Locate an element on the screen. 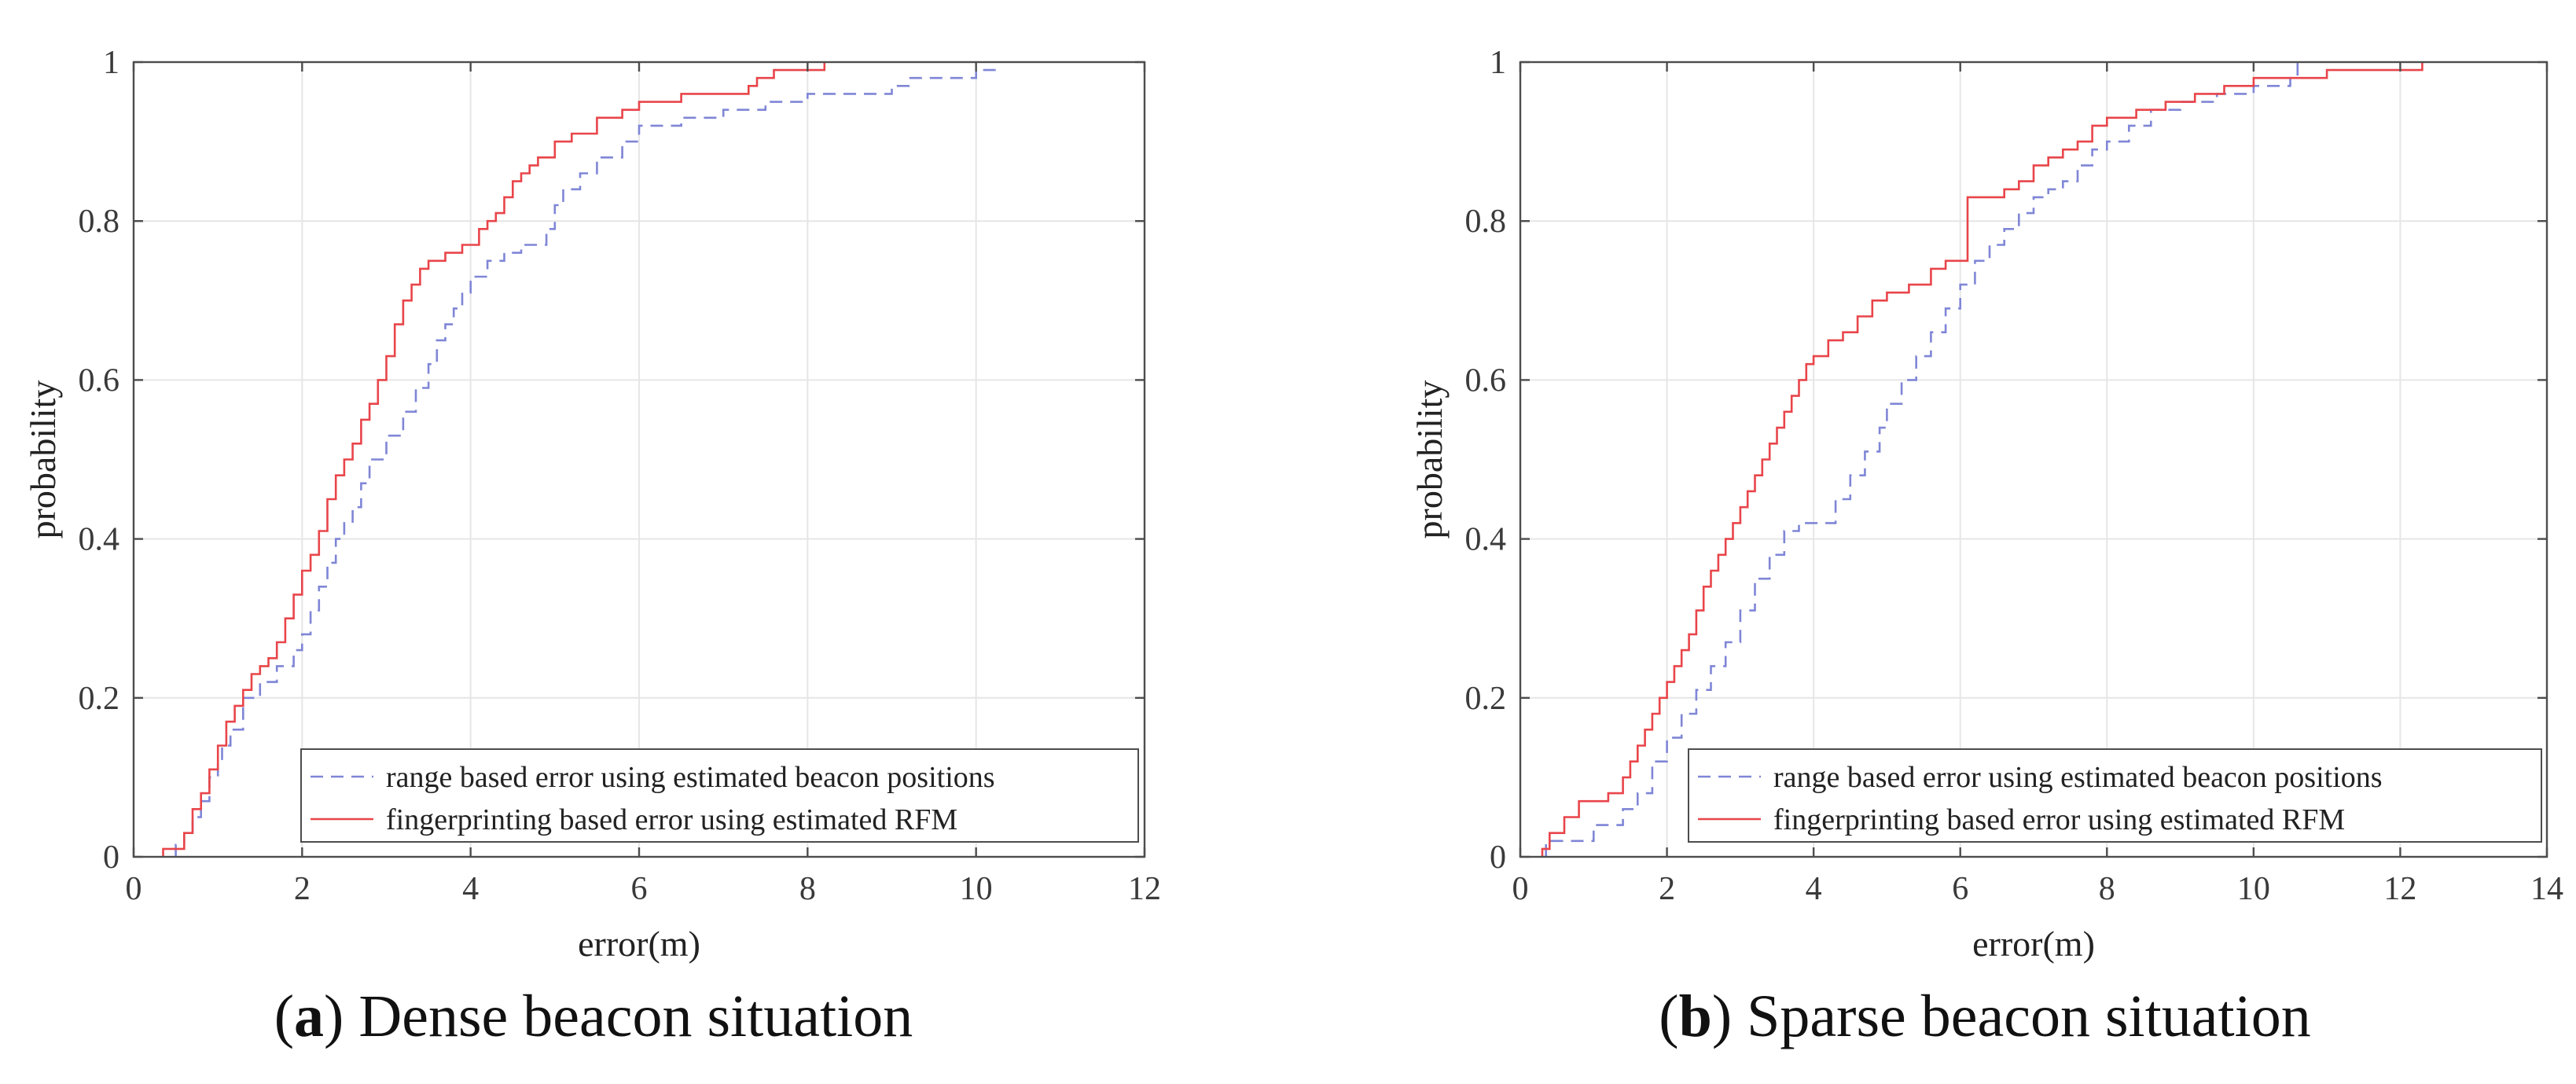 The width and height of the screenshot is (2576, 1084). panel-caption: (b) Sparse beacon situation is located at coordinates (1985, 1016).